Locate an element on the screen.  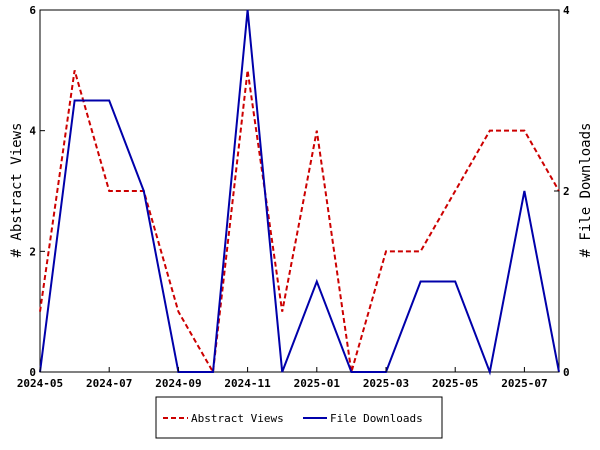
legend: Abstract Views File Downloads is located at coordinates (299, 417).